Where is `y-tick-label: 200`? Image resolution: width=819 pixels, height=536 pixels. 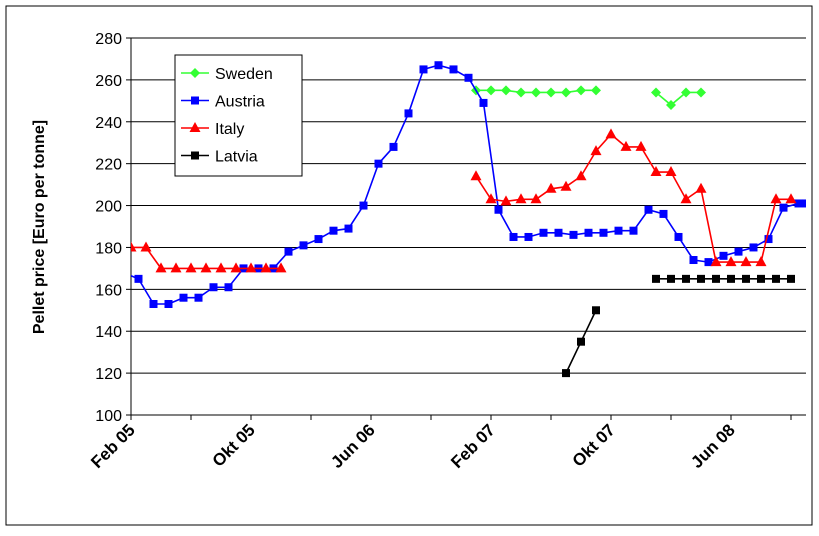 y-tick-label: 200 is located at coordinates (108, 207).